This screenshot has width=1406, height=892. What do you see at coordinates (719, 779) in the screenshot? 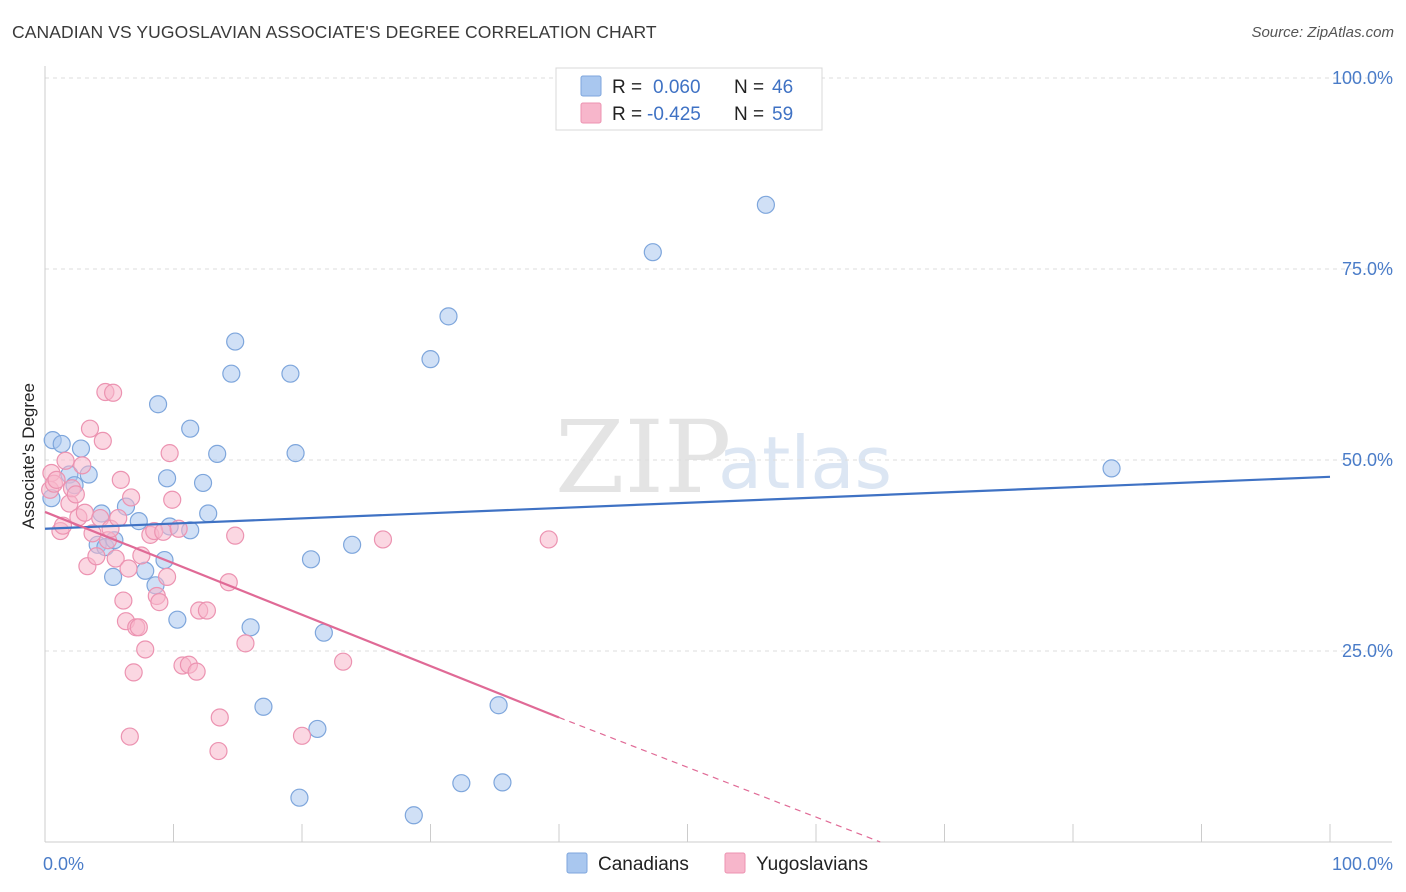
I see `trend-line-extension-yugoslavians` at bounding box center [719, 779].